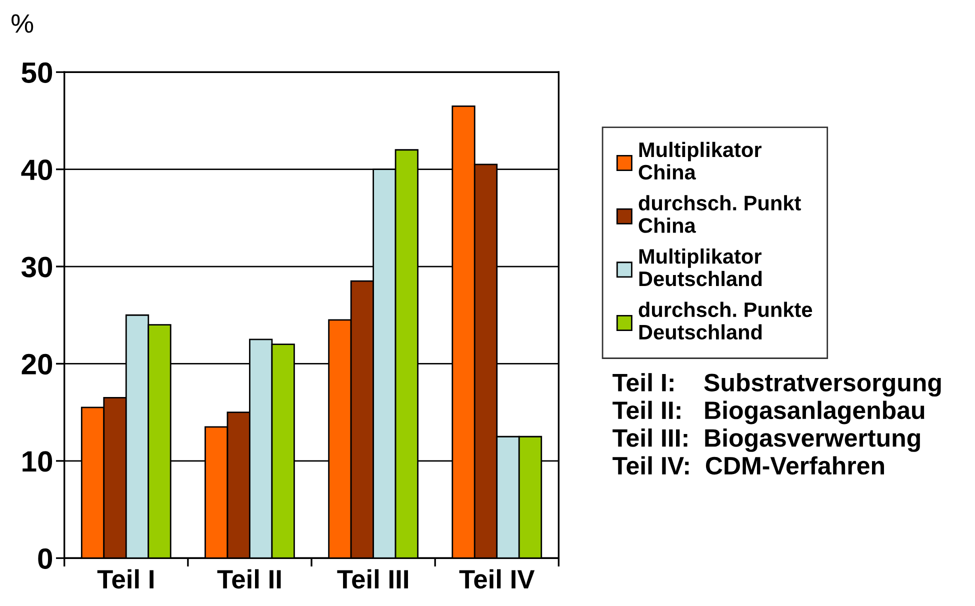 The image size is (975, 606). What do you see at coordinates (249, 579) in the screenshot?
I see `x-tick-label: Teil II` at bounding box center [249, 579].